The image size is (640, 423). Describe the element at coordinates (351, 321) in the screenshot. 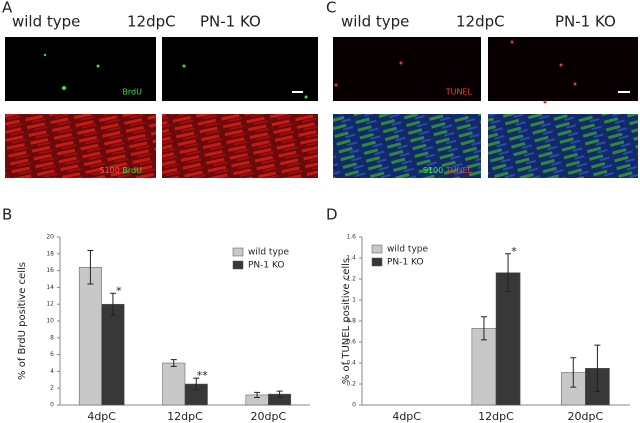

I see `y-tick-label: 0.8` at that location.